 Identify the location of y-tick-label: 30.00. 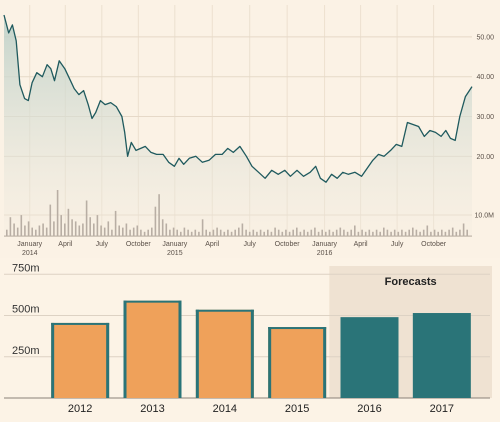
(485, 117).